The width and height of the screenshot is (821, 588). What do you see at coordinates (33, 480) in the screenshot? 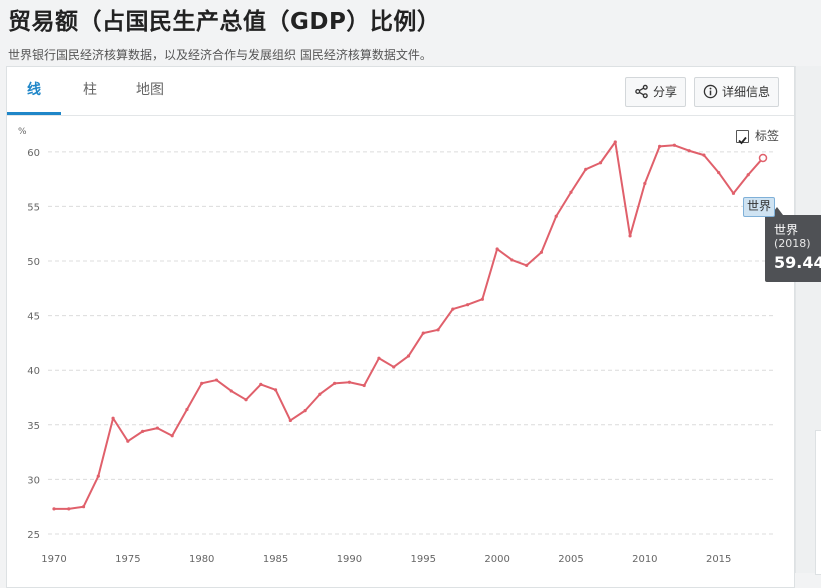
I see `y-tick-label: 30` at bounding box center [33, 480].